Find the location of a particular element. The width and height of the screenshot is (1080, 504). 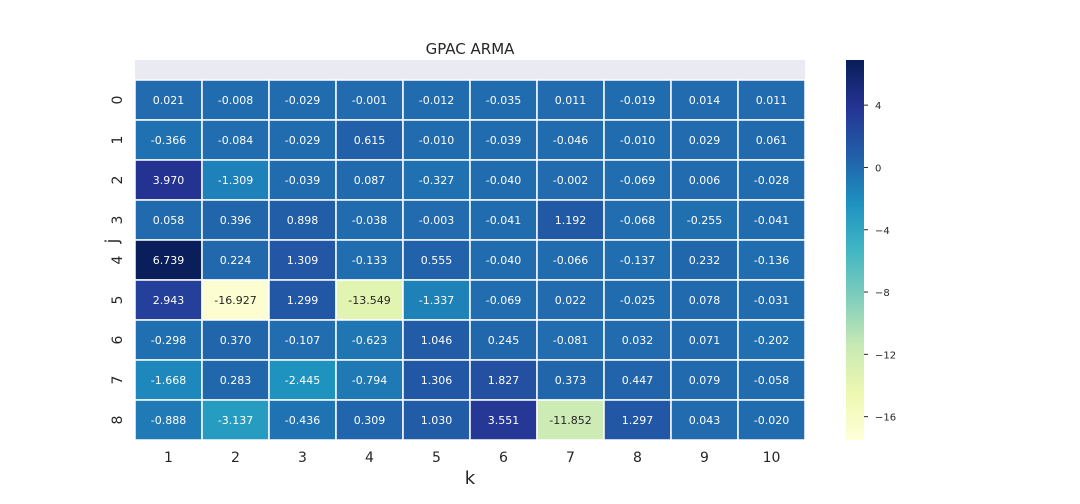

x-axis-ticks: 1 2 3 4 5 6 7 8 9 10 is located at coordinates (472, 458).